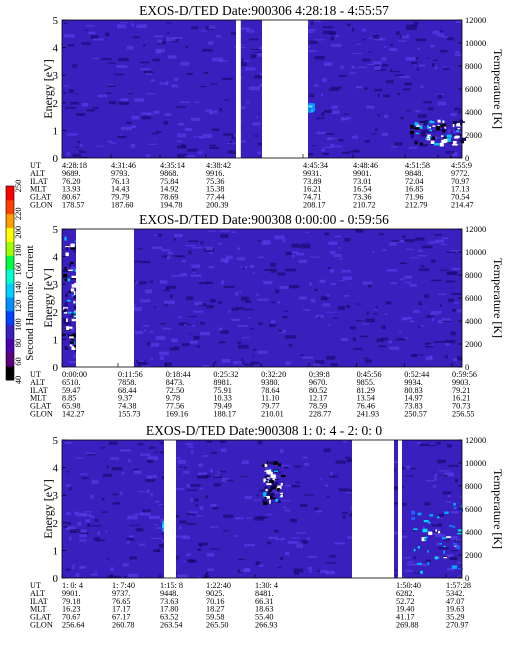 The width and height of the screenshot is (505, 649). Describe the element at coordinates (473, 555) in the screenshot. I see `y2-tick-label: 2000` at that location.